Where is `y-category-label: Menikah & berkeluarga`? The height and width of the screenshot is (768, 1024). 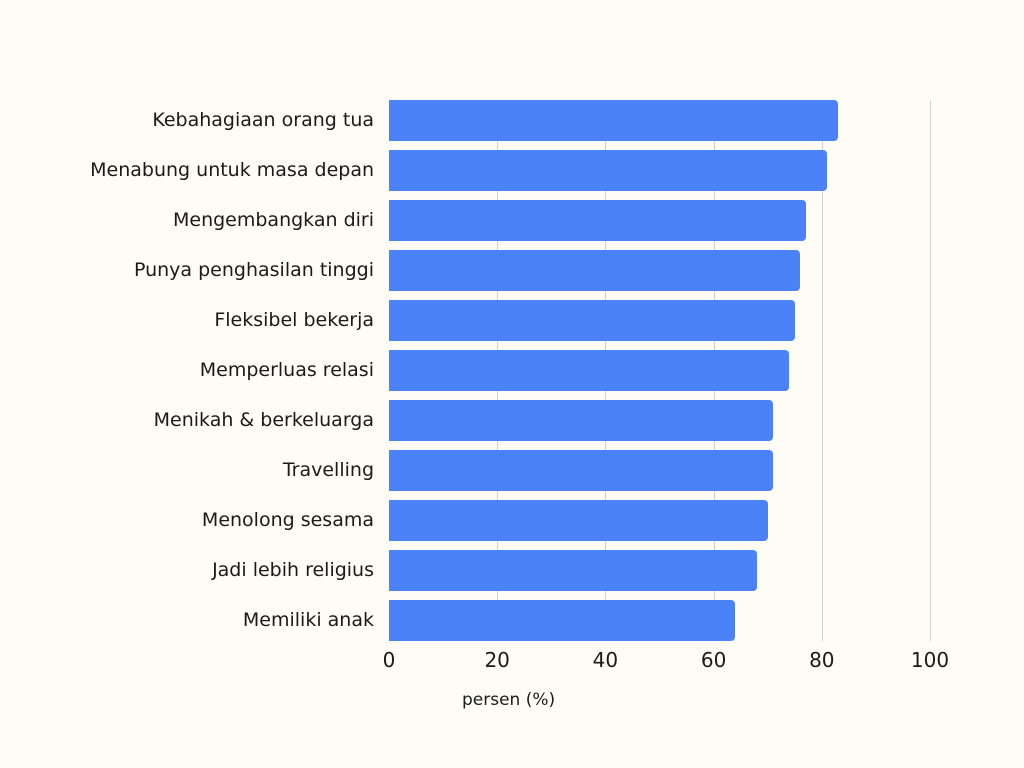 y-category-label: Menikah & berkeluarga is located at coordinates (263, 420).